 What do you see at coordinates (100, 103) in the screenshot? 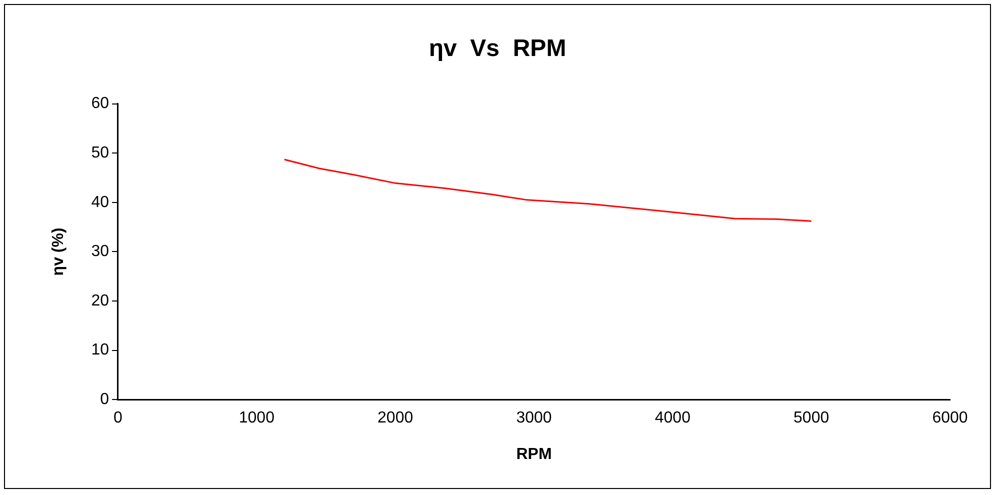
I see `y-tick-label: 60` at bounding box center [100, 103].